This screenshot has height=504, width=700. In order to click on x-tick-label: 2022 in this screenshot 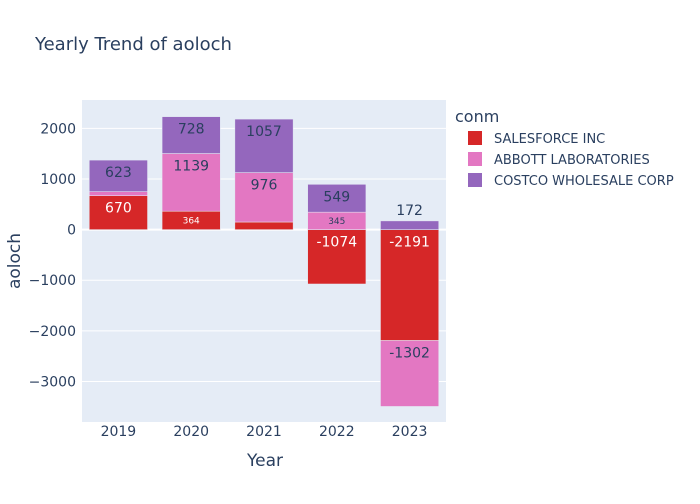, I will do `click(337, 432)`.